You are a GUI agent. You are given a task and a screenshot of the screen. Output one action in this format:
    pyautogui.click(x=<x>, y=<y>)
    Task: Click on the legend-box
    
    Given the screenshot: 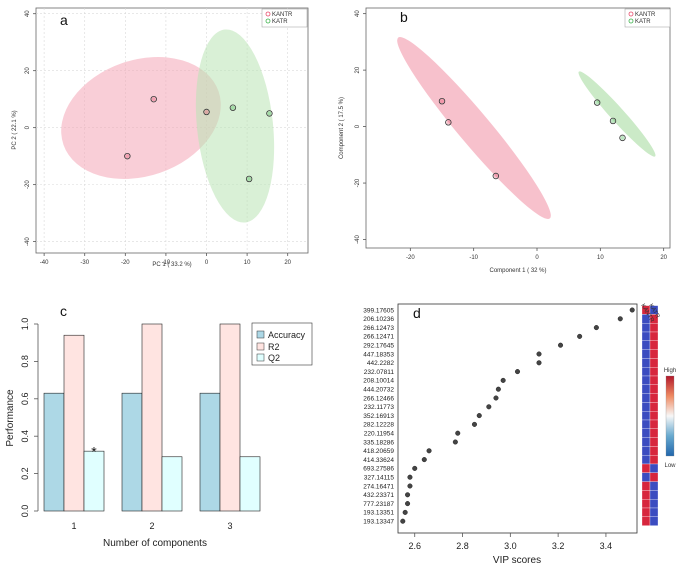 What is the action you would take?
    pyautogui.click(x=284, y=18)
    